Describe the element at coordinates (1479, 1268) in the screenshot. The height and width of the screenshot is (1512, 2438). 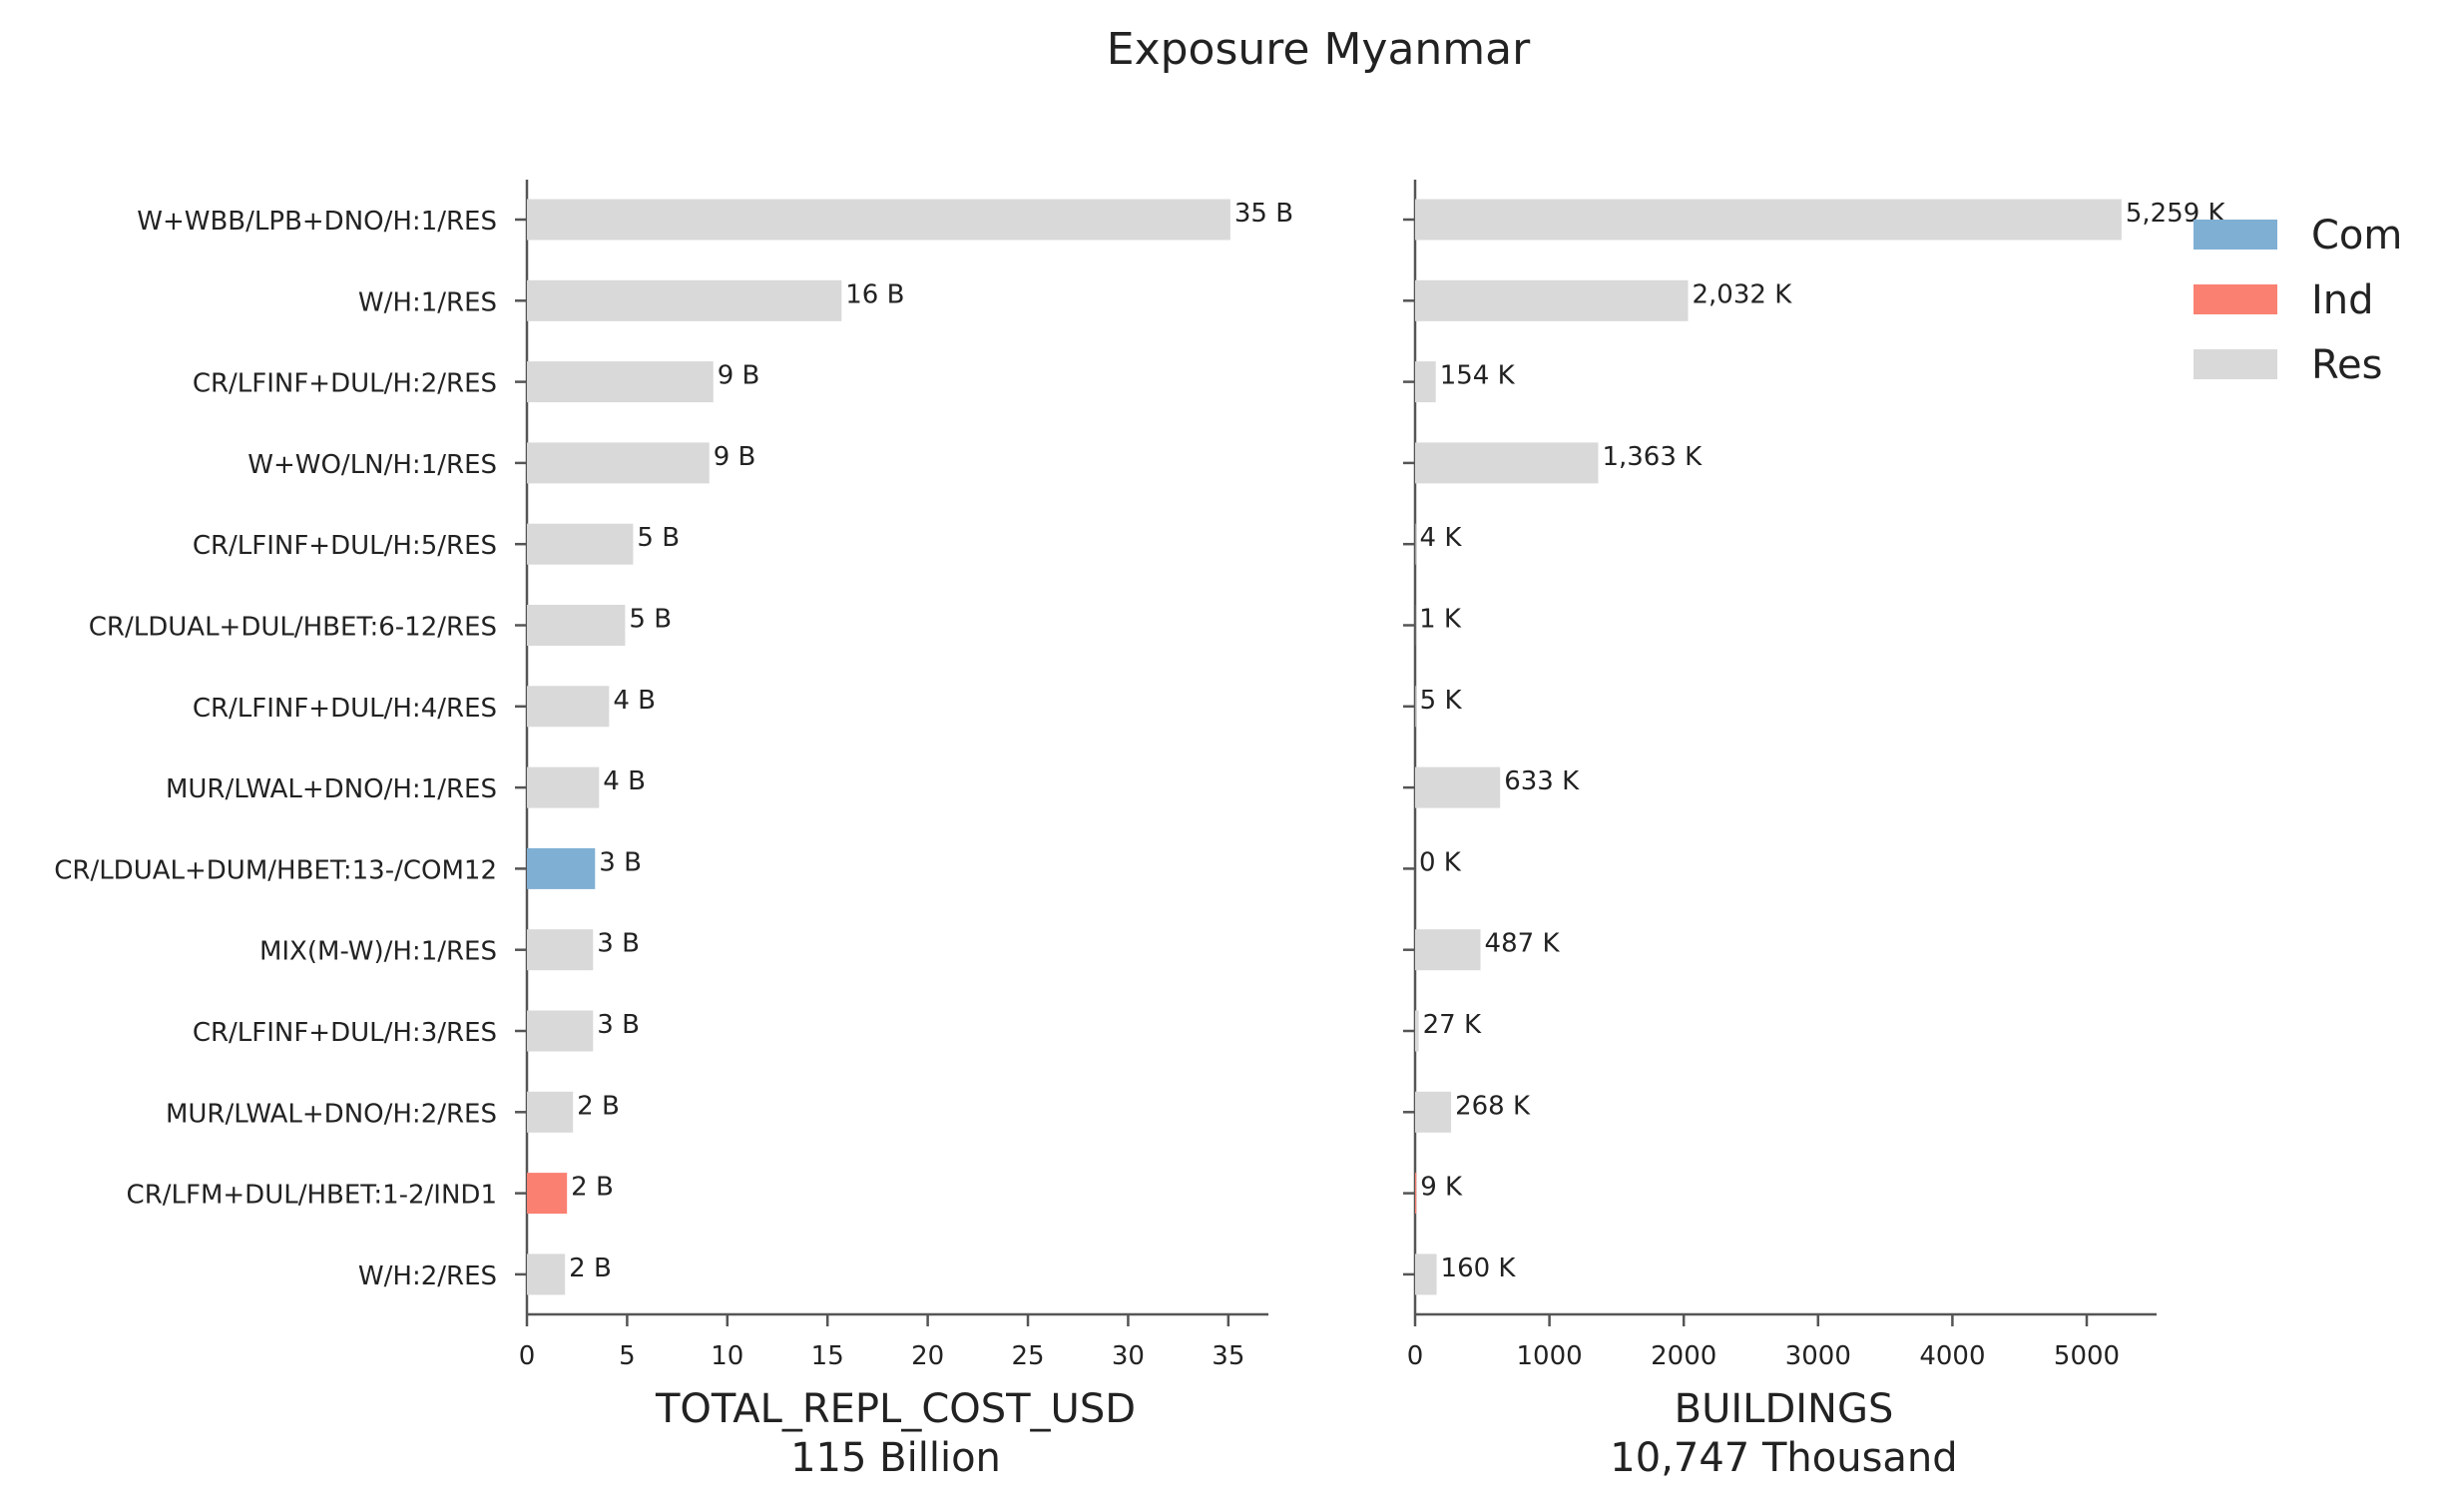
I see `data-label: 160 K` at that location.